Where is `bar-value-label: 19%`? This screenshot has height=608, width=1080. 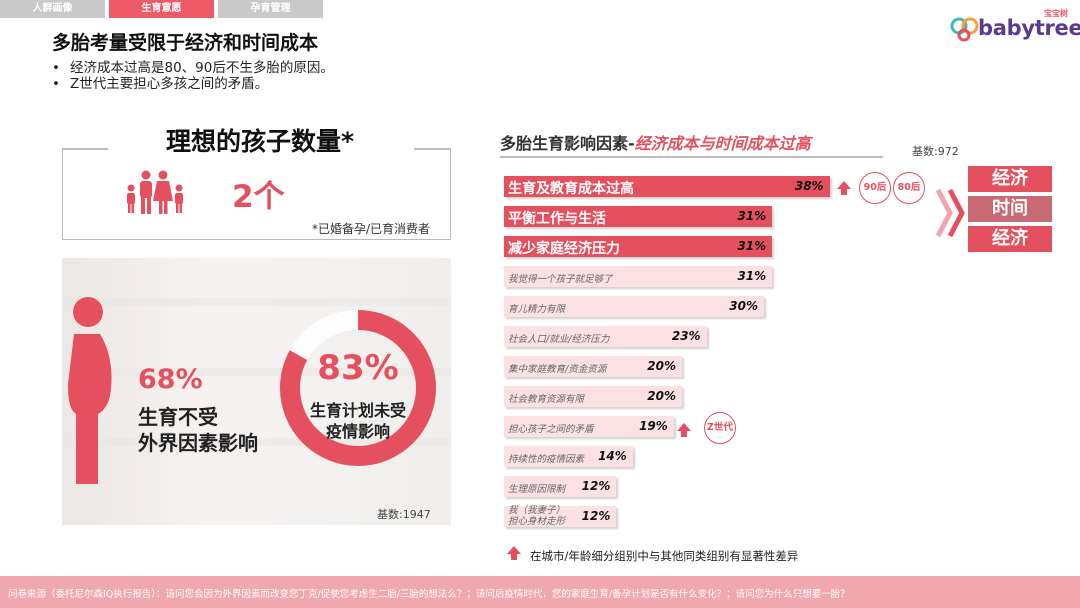 bar-value-label: 19% is located at coordinates (653, 426).